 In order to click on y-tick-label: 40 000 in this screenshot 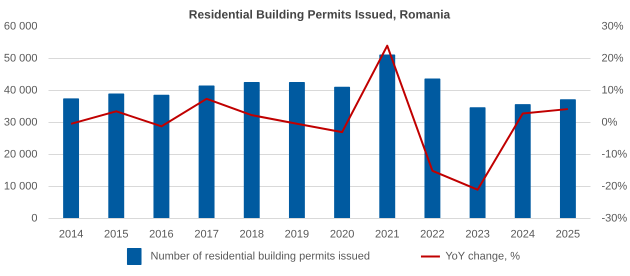, I will do `click(21, 90)`.